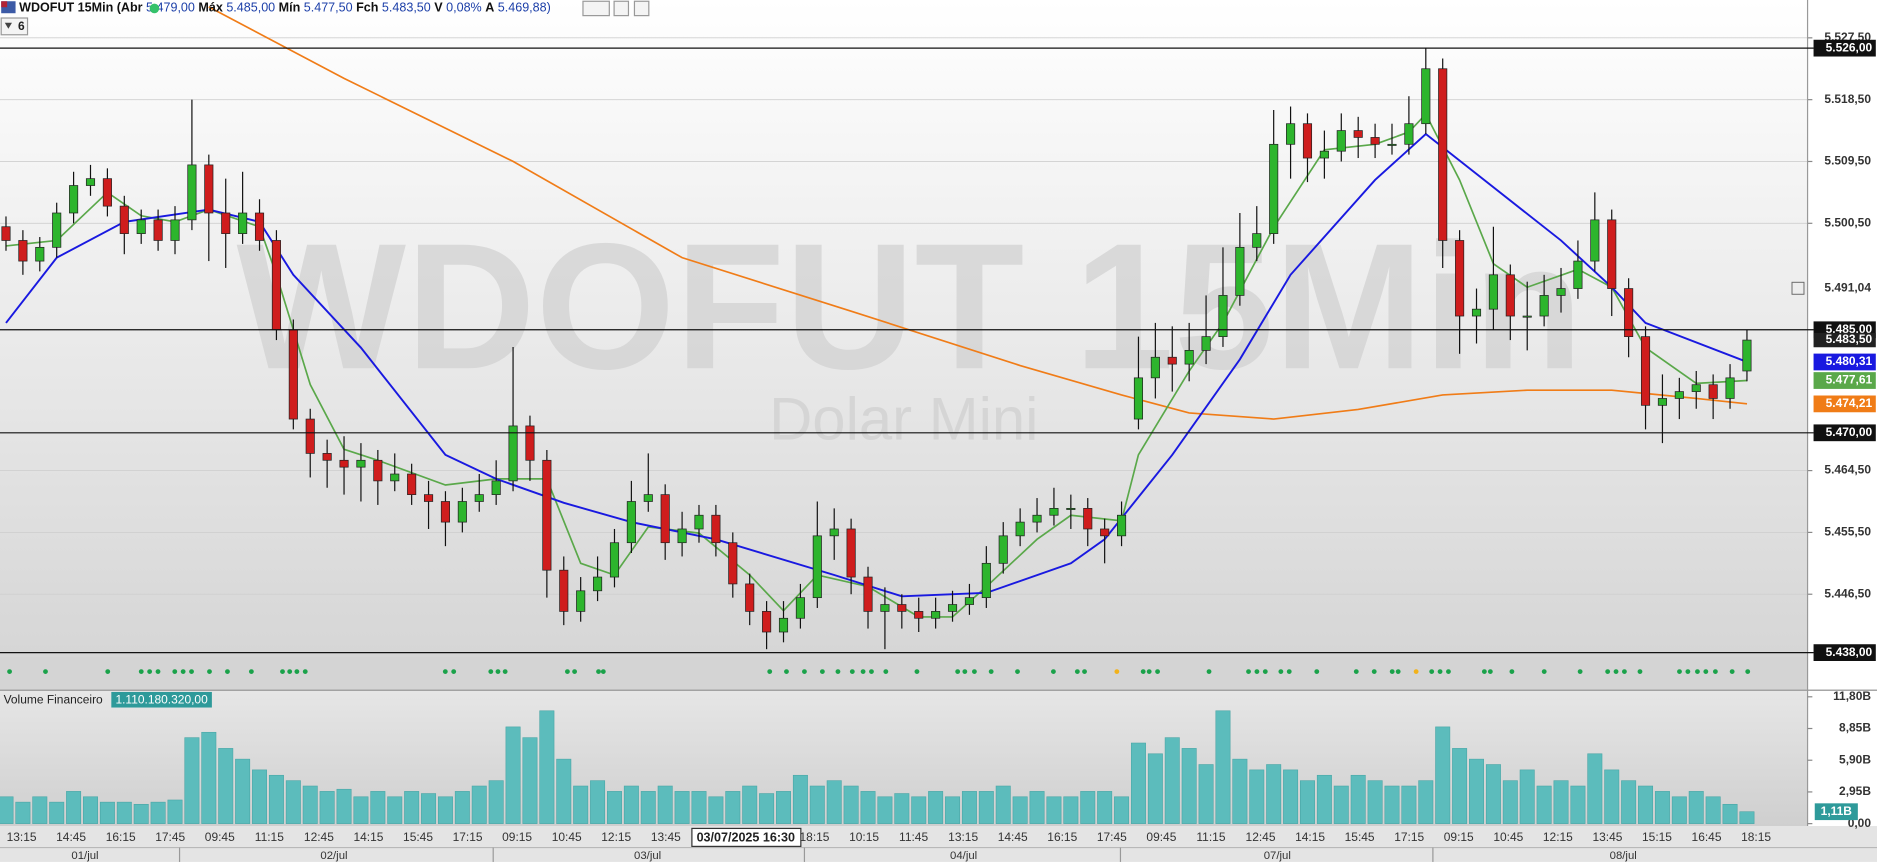  What do you see at coordinates (746, 837) in the screenshot?
I see `crosshair-time-box` at bounding box center [746, 837].